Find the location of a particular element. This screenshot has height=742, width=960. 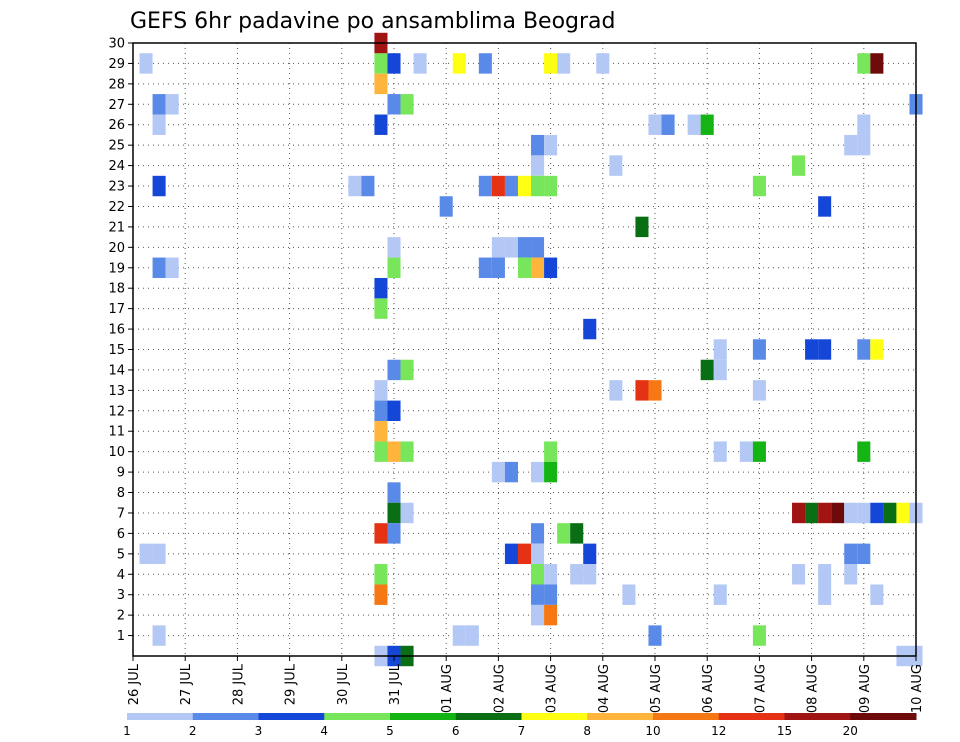

colorbar: 1 2 3 4 5 6 7 8 10 12 15 20 is located at coordinates (520, 725).